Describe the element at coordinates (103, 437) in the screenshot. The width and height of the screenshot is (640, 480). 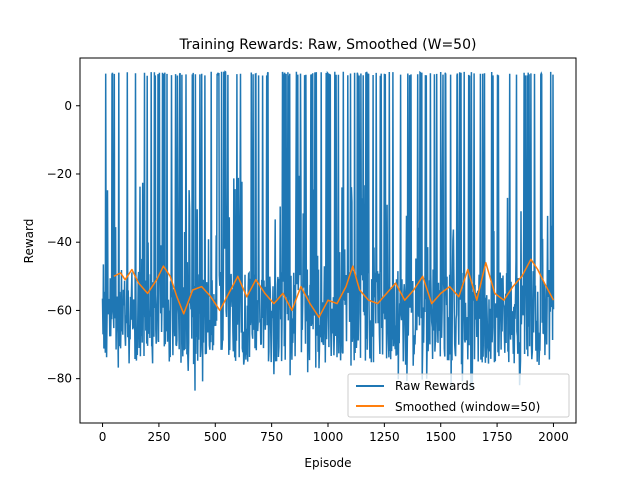
I see `x-tick-label: 0` at that location.